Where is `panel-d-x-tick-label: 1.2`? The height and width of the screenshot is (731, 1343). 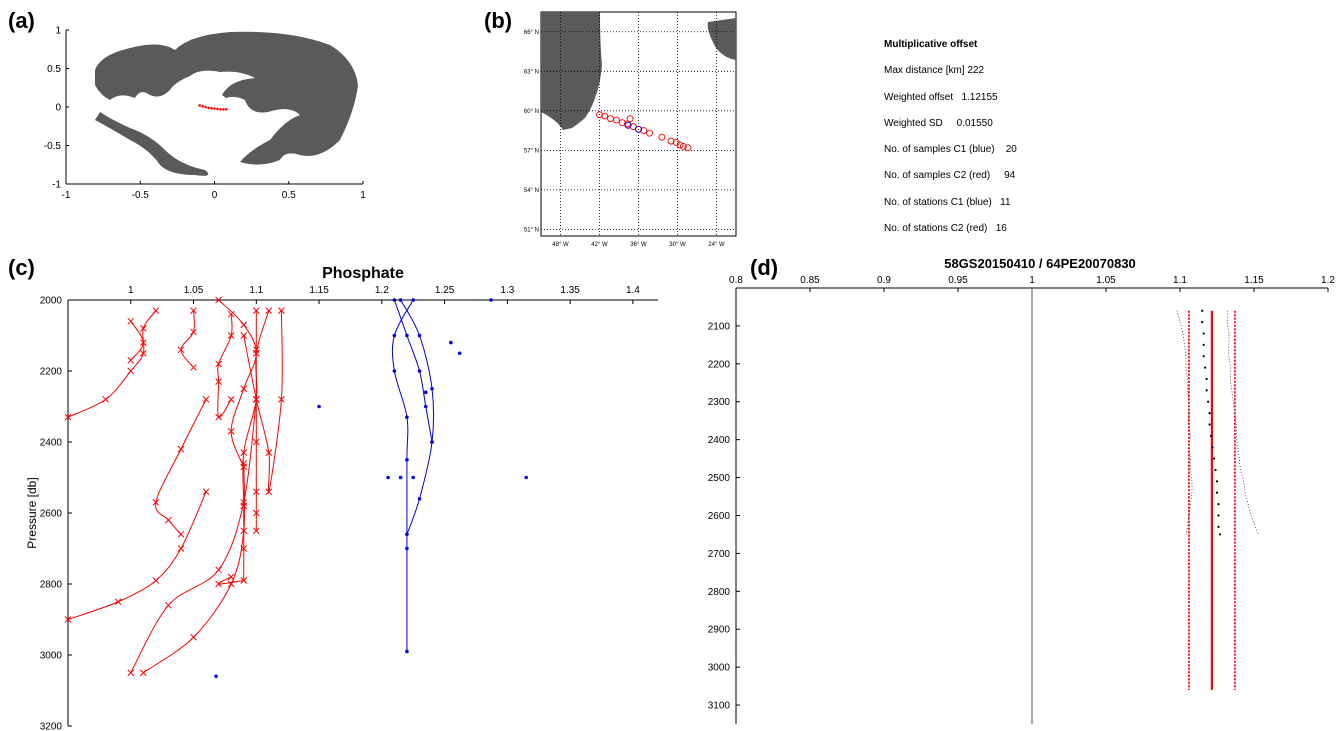
panel-d-x-tick-label: 1.2 is located at coordinates (1328, 280).